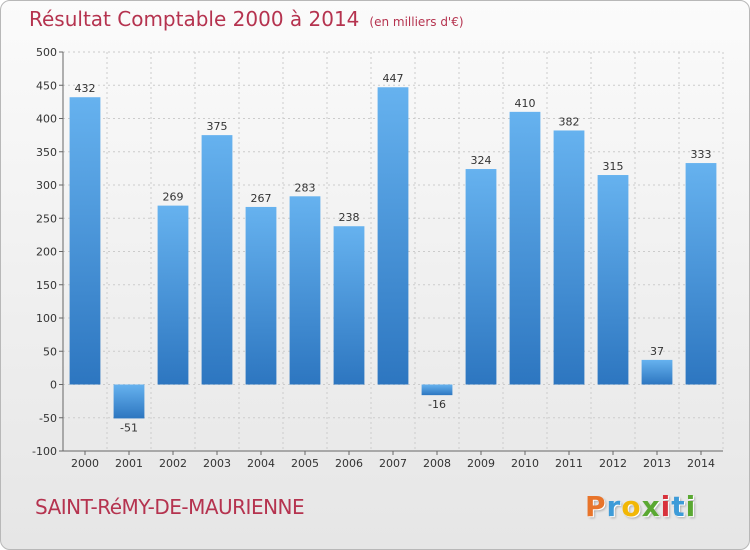 Image resolution: width=750 pixels, height=550 pixels. What do you see at coordinates (46, 52) in the screenshot?
I see `y-tick-label: 500` at bounding box center [46, 52].